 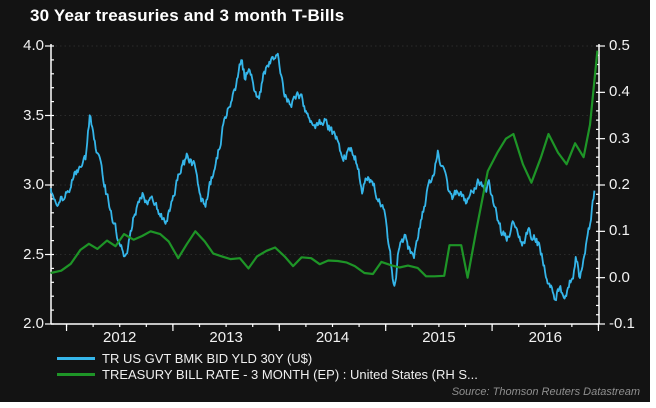 What do you see at coordinates (33, 45) in the screenshot?
I see `left-axis-tick-label: 4.0` at bounding box center [33, 45].